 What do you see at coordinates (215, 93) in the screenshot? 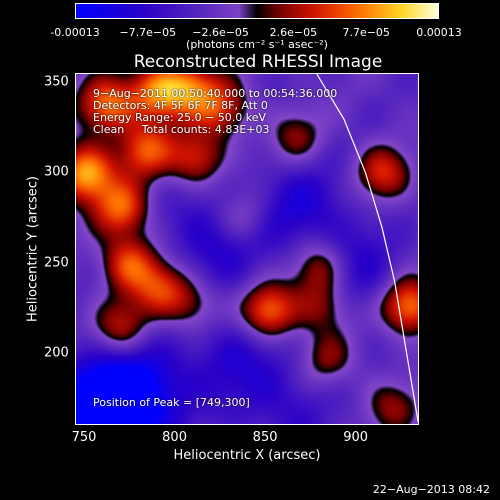
I see `annotation-time: 9−Aug−2011 00:50:40.000 to 00:54:36.000` at bounding box center [215, 93].